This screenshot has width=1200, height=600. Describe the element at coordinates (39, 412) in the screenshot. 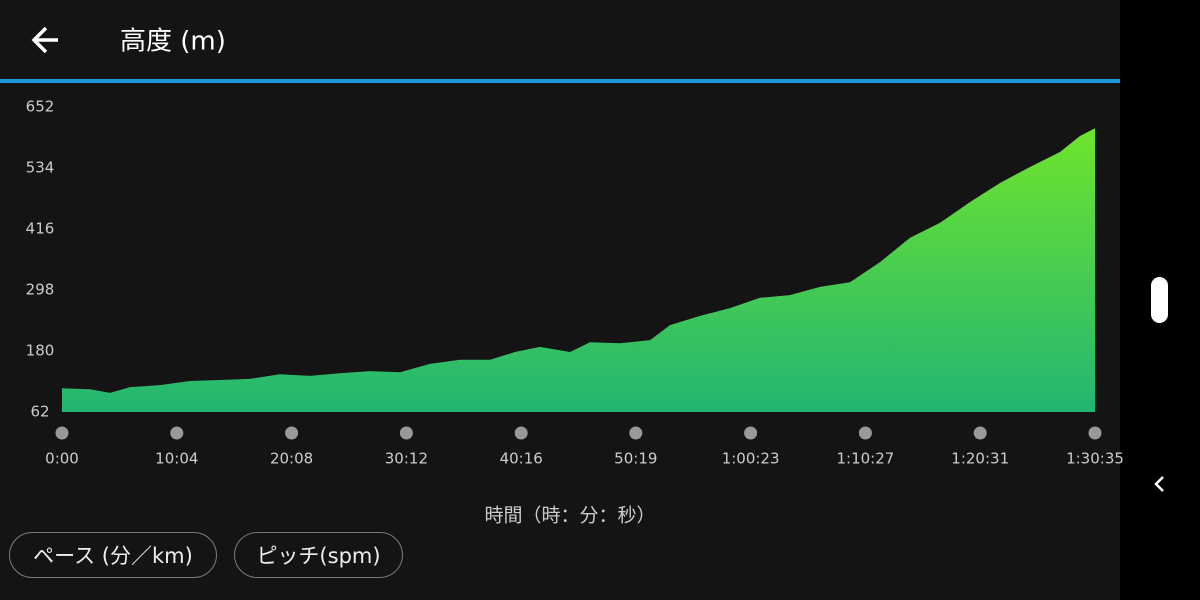

I see `y-tick-label: 62` at that location.